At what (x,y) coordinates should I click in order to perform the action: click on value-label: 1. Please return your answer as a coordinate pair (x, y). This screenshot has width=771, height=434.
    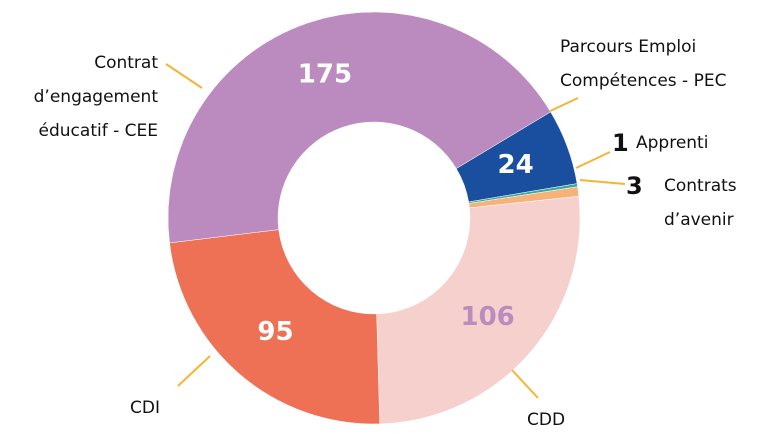
    Looking at the image, I should click on (620, 143).